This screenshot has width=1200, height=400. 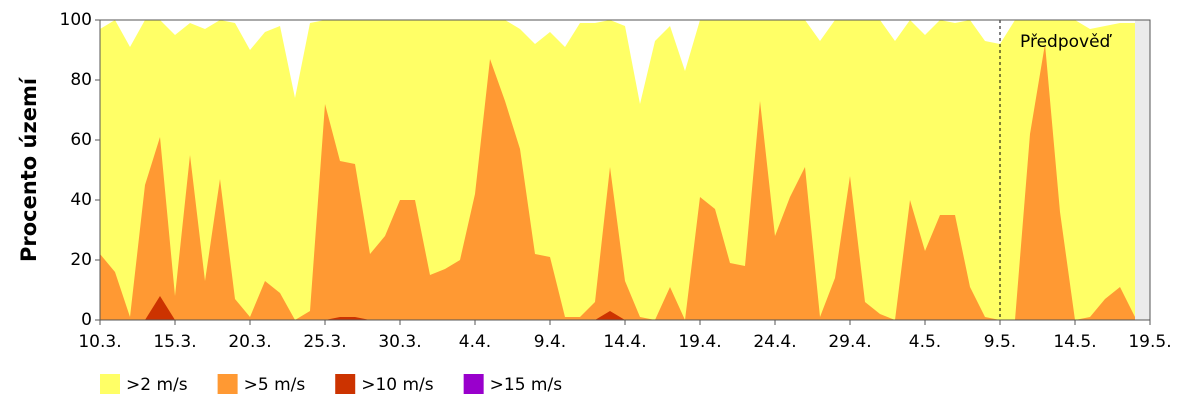 I want to click on x-tick-label: 20.3., so click(x=249, y=342).